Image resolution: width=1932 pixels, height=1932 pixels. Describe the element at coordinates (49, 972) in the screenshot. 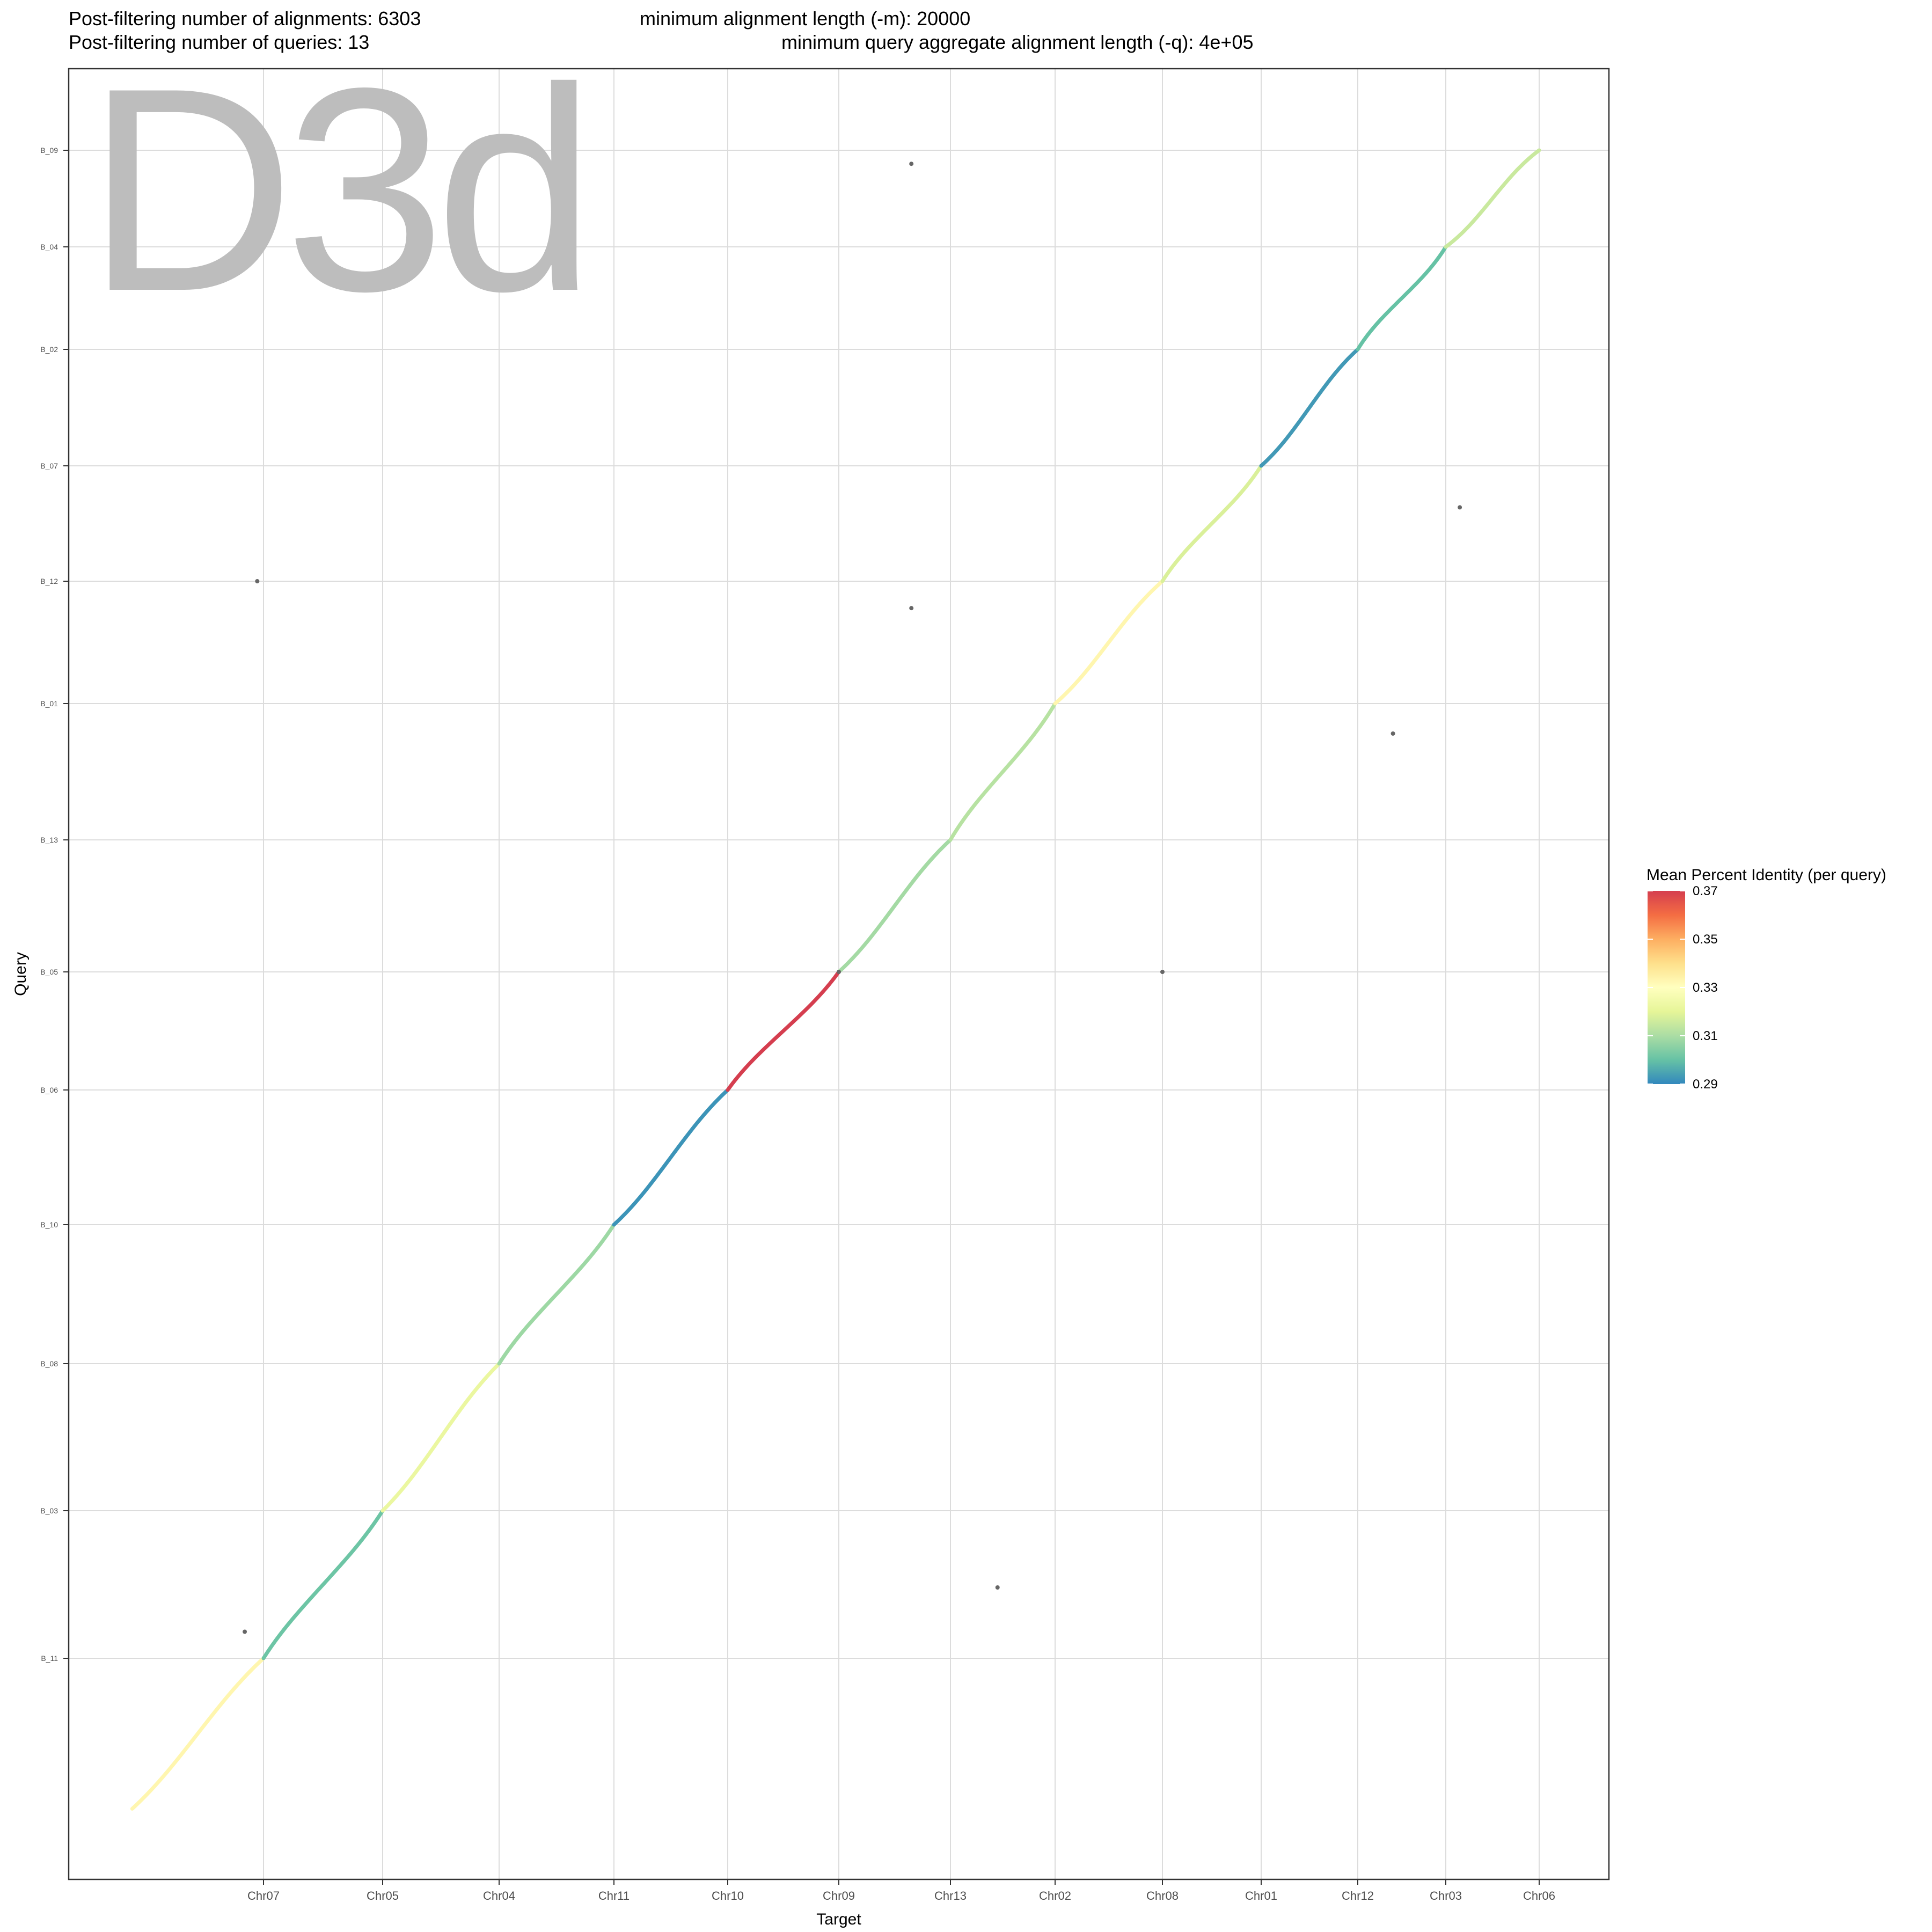

I see `y-tick-label: B_05` at that location.